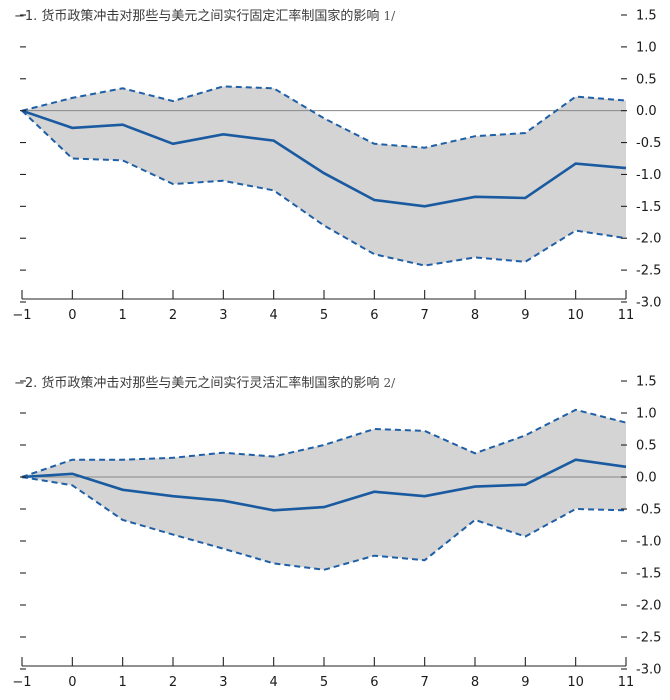 The width and height of the screenshot is (670, 700). I want to click on panel-2-title: −2. 货币政策冲击对那些与美元之间实行灵活汇率制国家的影响 2/, so click(205, 383).